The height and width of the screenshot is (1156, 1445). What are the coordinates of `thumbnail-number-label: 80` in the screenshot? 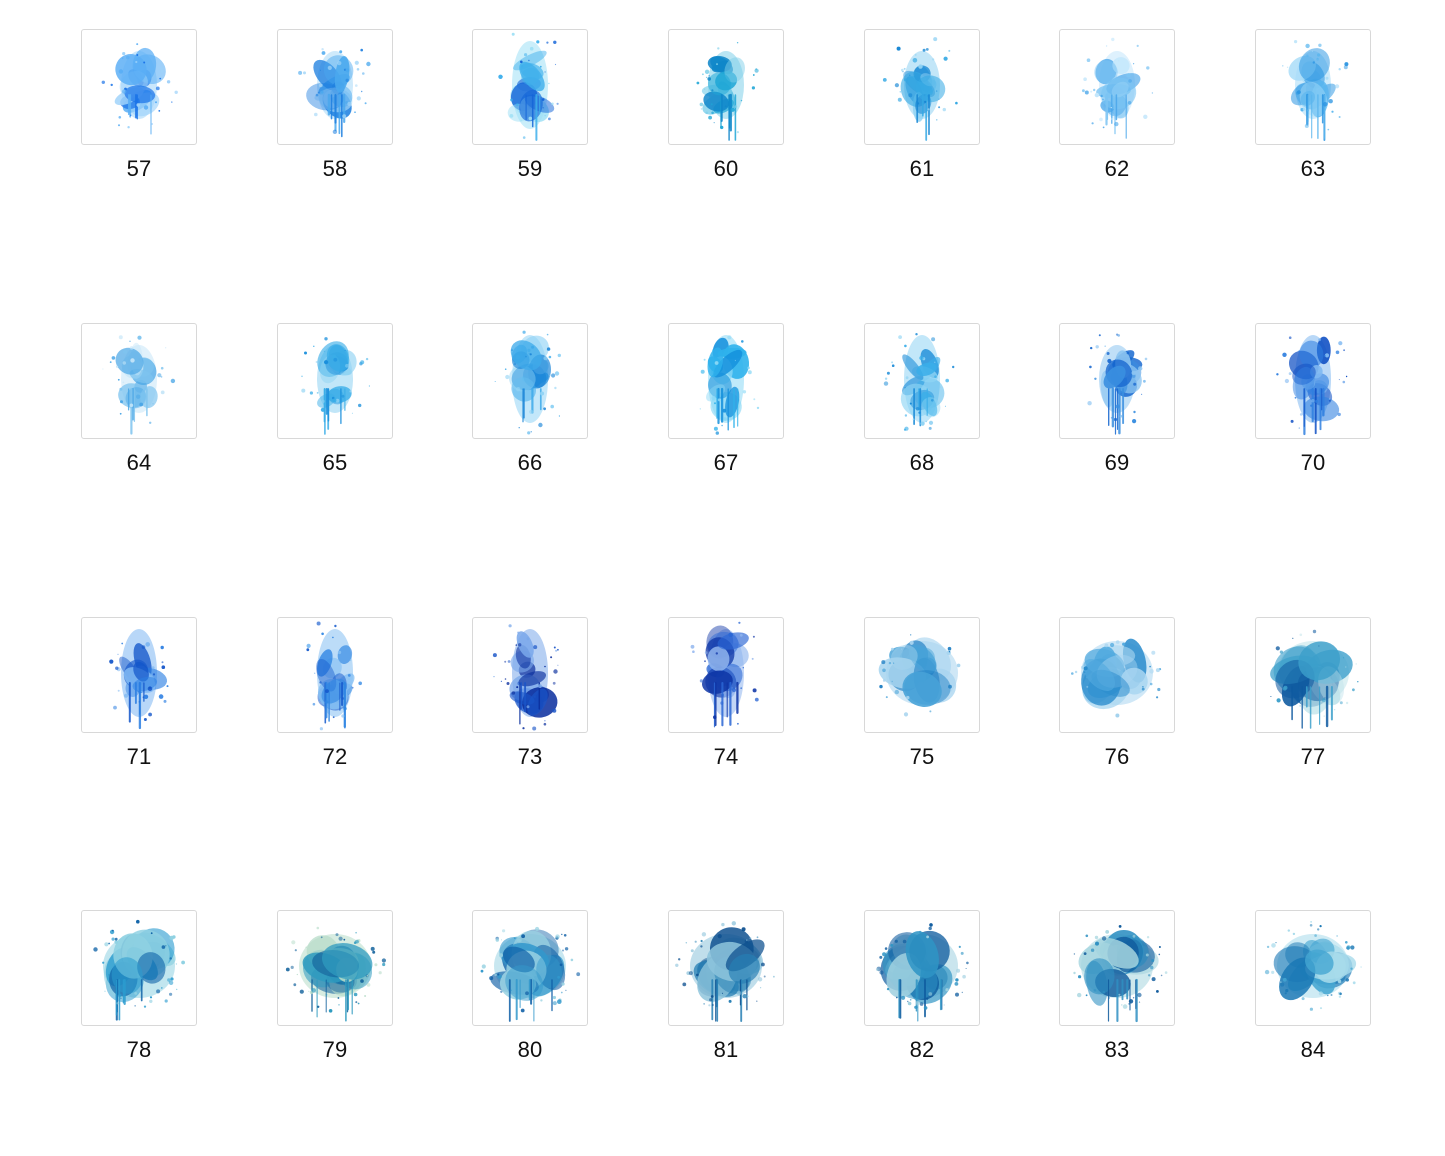 It's located at (530, 1049).